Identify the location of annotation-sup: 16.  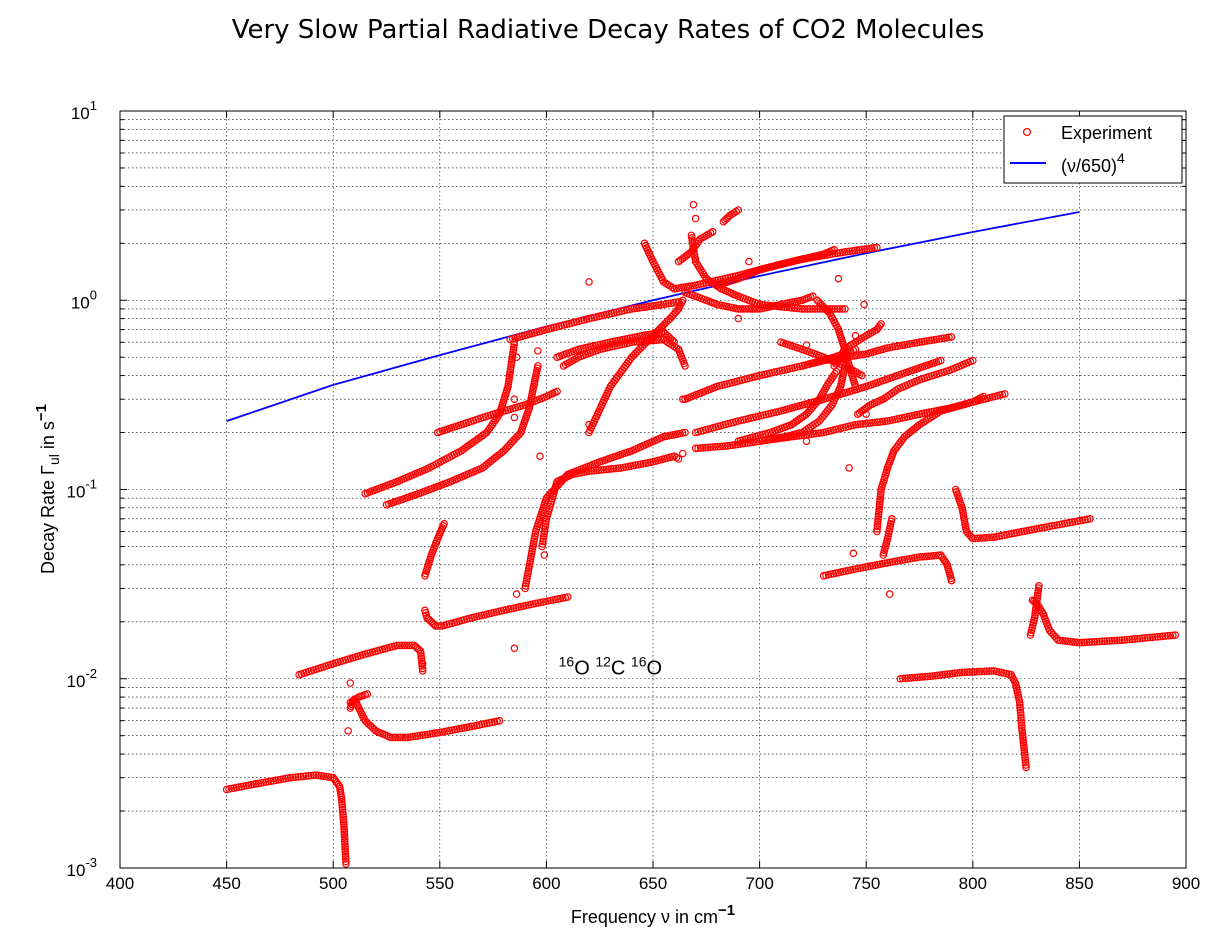
(639, 662).